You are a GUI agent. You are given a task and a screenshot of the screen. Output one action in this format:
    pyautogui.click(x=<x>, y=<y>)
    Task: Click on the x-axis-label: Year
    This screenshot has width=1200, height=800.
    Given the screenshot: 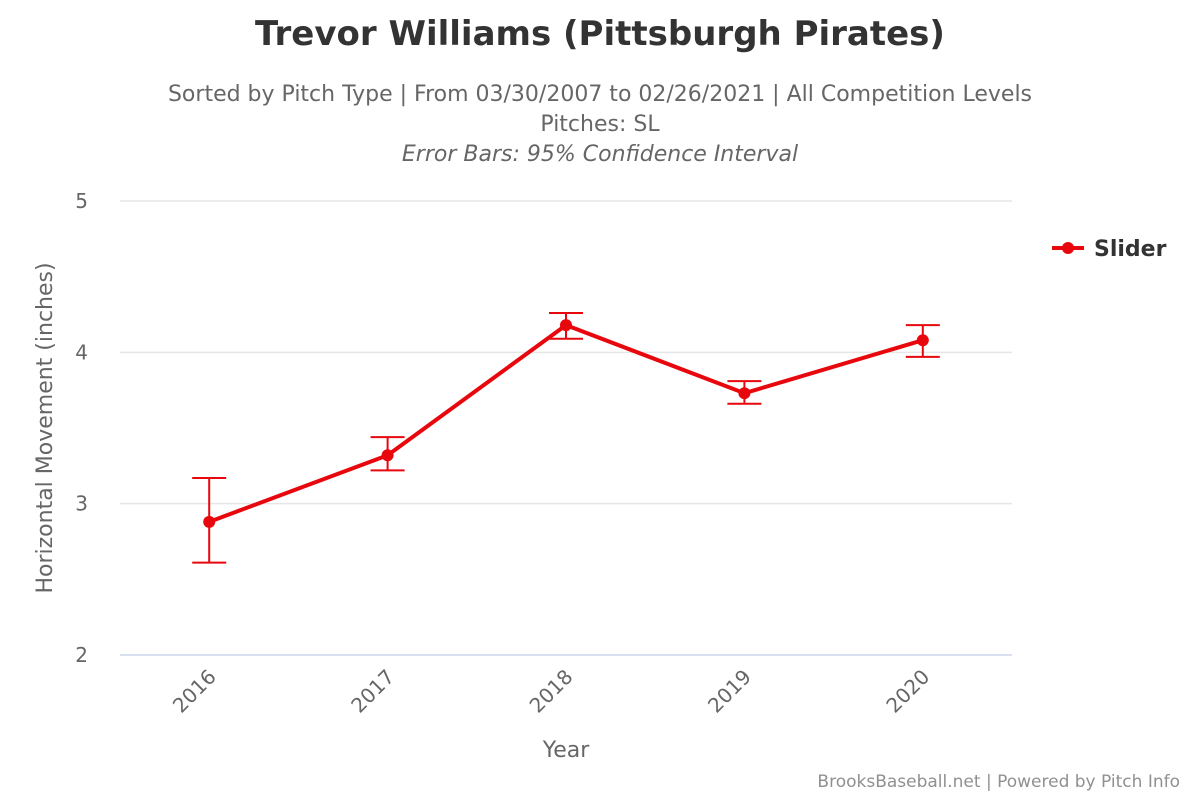 What is the action you would take?
    pyautogui.click(x=566, y=750)
    